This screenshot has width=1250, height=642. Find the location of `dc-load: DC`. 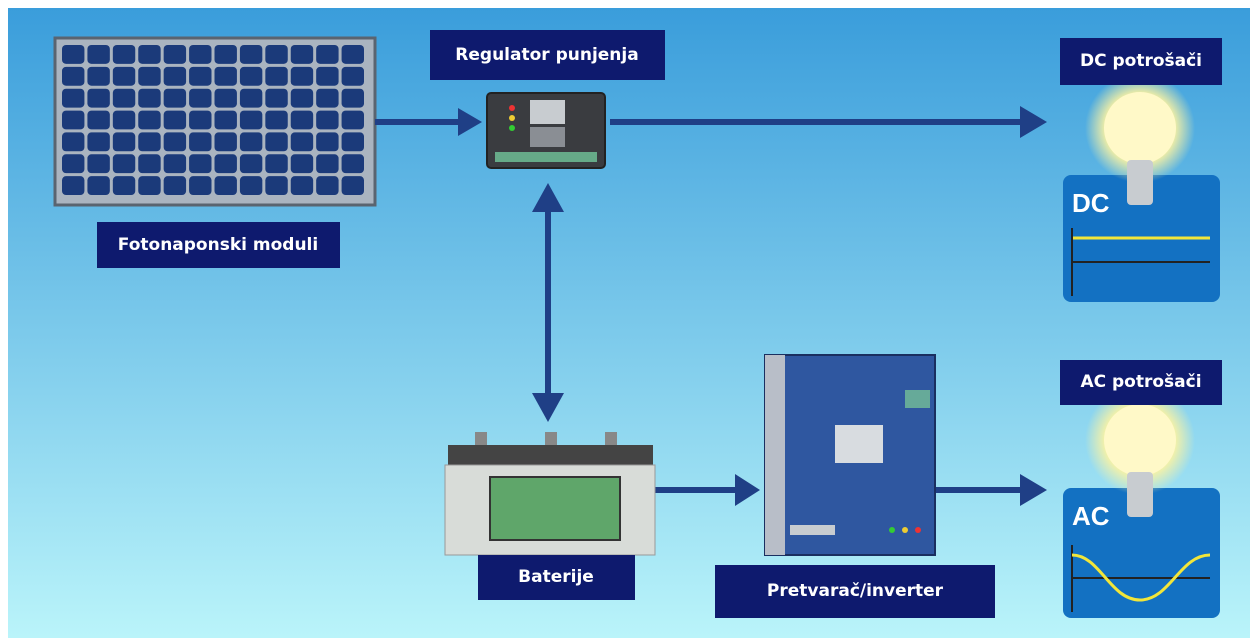

dc-load: DC is located at coordinates (1141, 187).